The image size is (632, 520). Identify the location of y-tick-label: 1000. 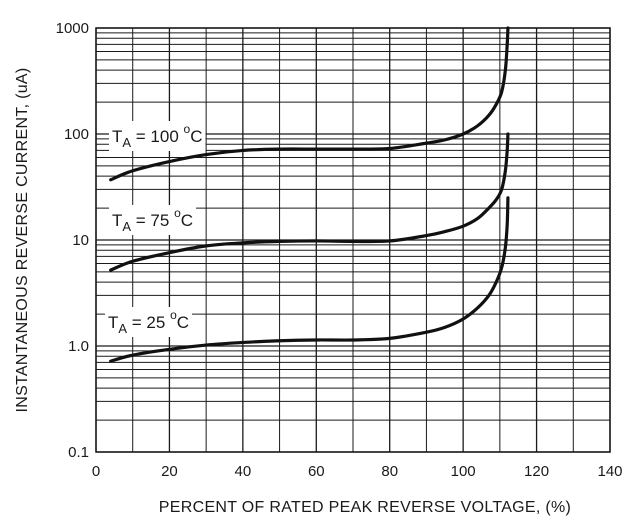
(72, 28).